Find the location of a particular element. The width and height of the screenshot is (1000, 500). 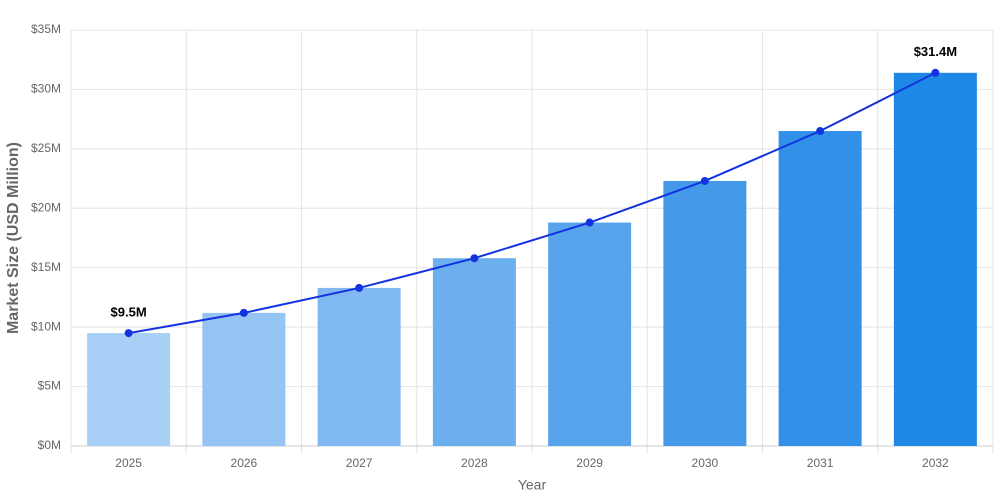

data-label: $9.5M is located at coordinates (129, 312).